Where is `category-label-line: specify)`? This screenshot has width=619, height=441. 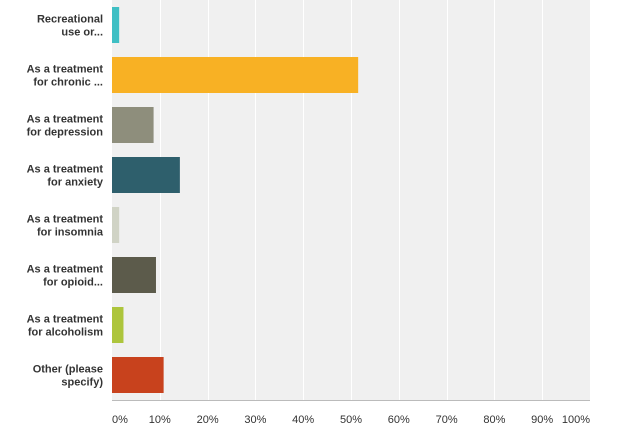
category-label-line: specify) is located at coordinates (82, 383).